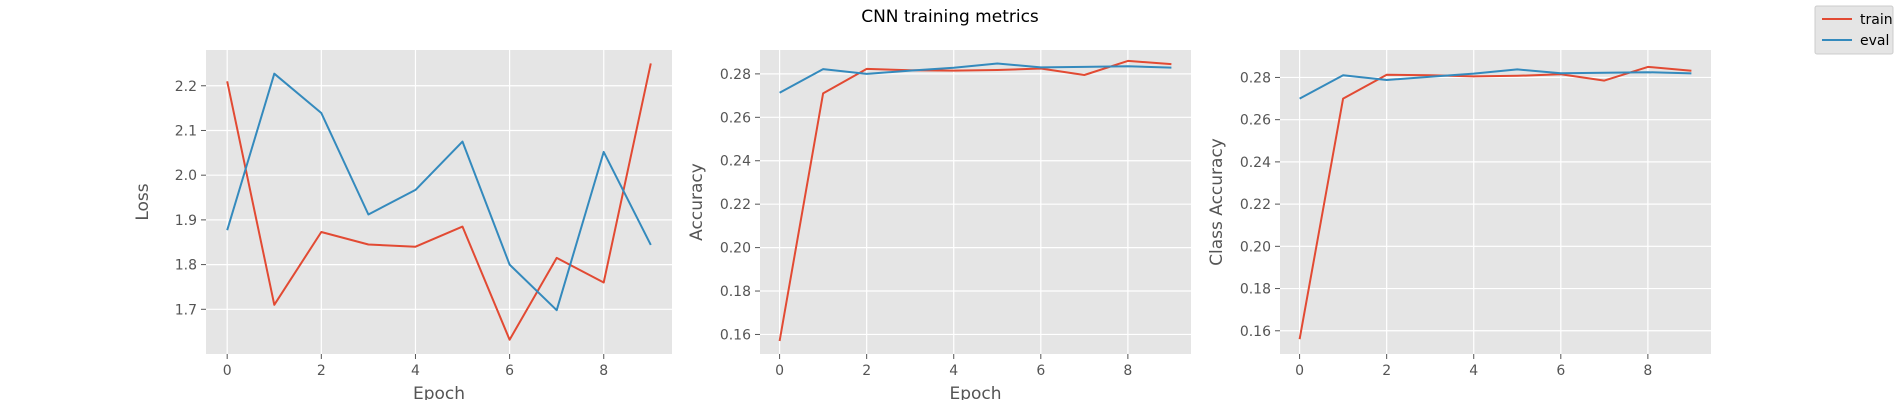 This screenshot has height=400, width=1900. I want to click on legend: train eval, so click(1854, 30).